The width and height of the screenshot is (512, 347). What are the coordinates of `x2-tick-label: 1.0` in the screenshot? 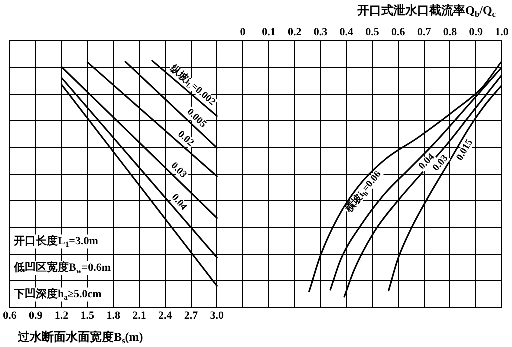 It's located at (502, 32).